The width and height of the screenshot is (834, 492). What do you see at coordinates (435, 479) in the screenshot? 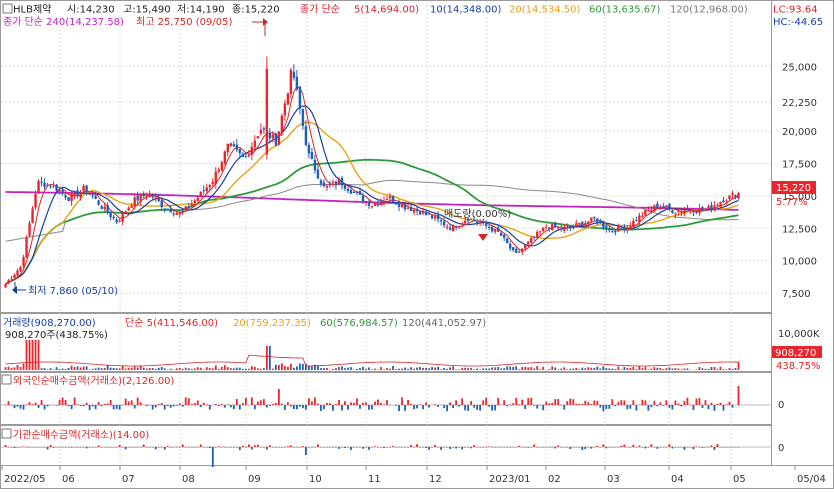
I see `date-tick-label: 12` at bounding box center [435, 479].